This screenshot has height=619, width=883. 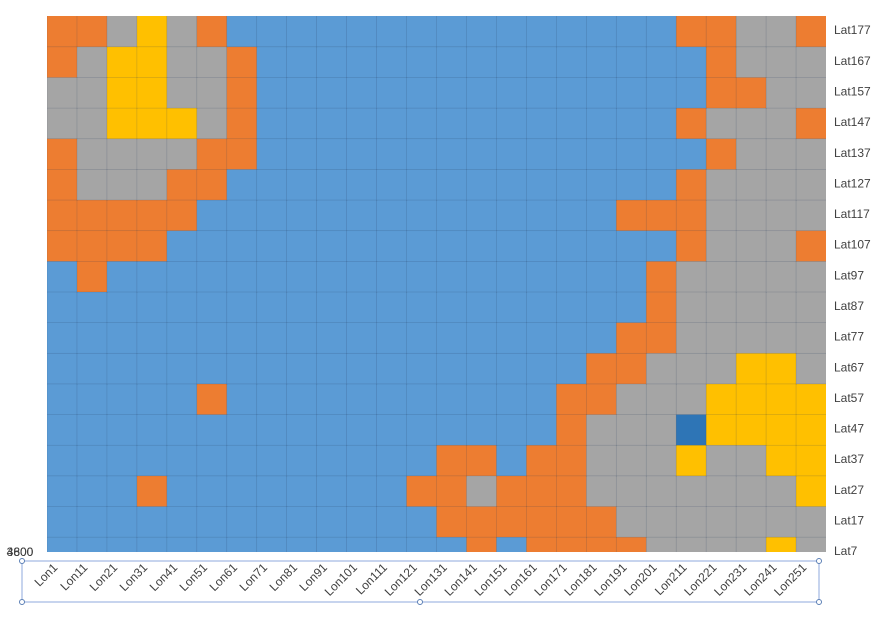 What do you see at coordinates (164, 577) in the screenshot?
I see `x-tick-label: Lon41` at bounding box center [164, 577].